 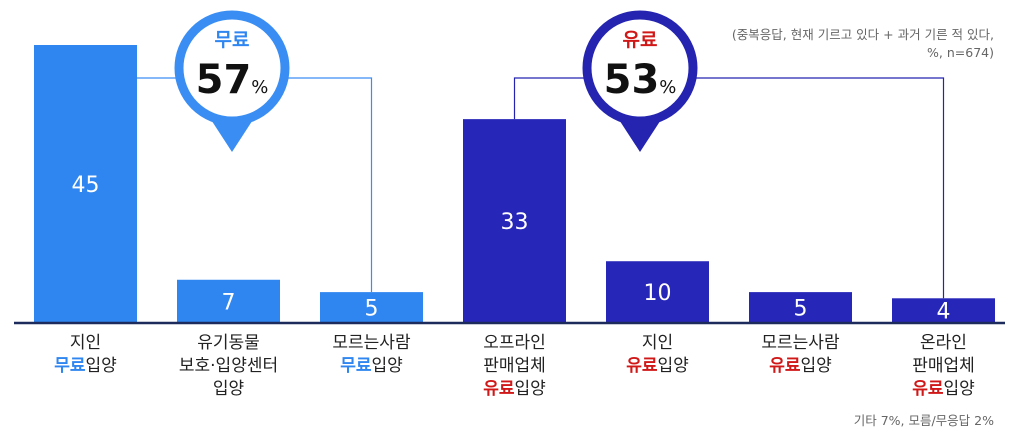 What do you see at coordinates (228, 389) in the screenshot?
I see `category-label-1-line-2: 입양` at bounding box center [228, 389].